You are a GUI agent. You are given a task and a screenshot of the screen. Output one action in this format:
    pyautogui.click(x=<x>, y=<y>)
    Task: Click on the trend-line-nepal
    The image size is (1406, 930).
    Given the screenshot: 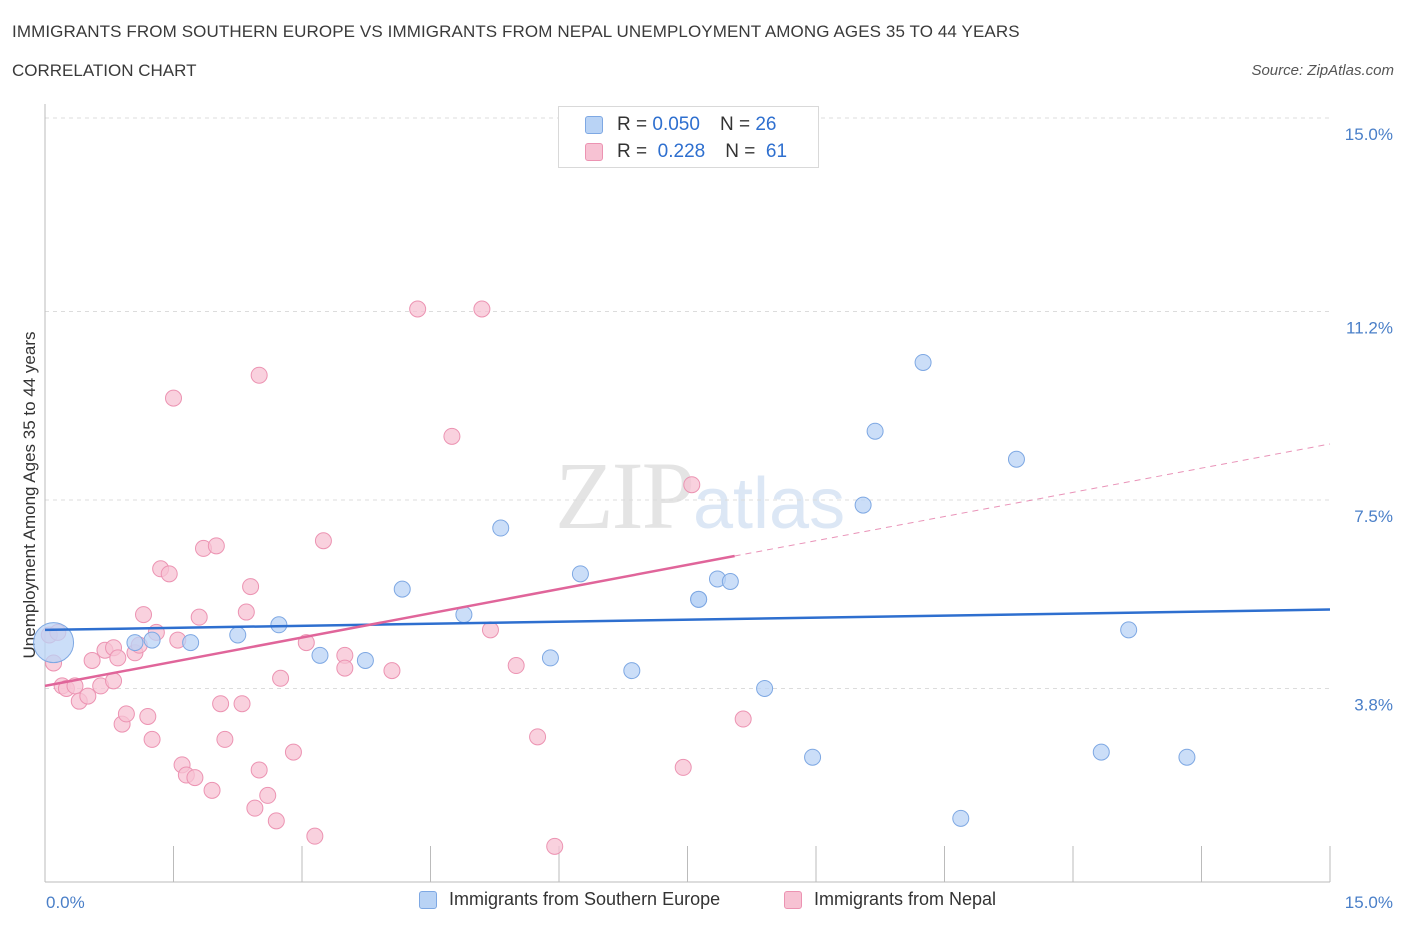 What is the action you would take?
    pyautogui.click(x=389, y=621)
    